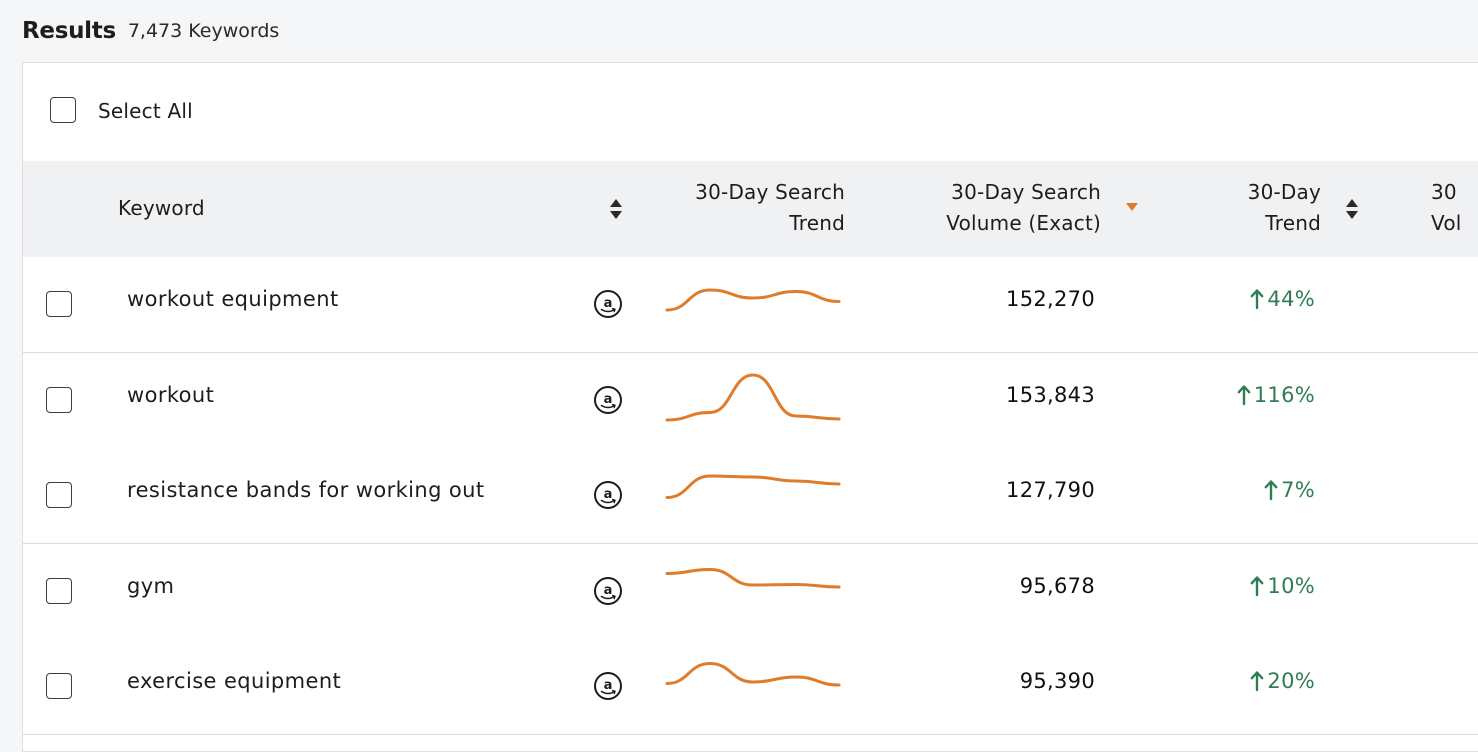 Image resolution: width=1478 pixels, height=752 pixels. What do you see at coordinates (63, 110) in the screenshot?
I see `select-all-checkbox` at bounding box center [63, 110].